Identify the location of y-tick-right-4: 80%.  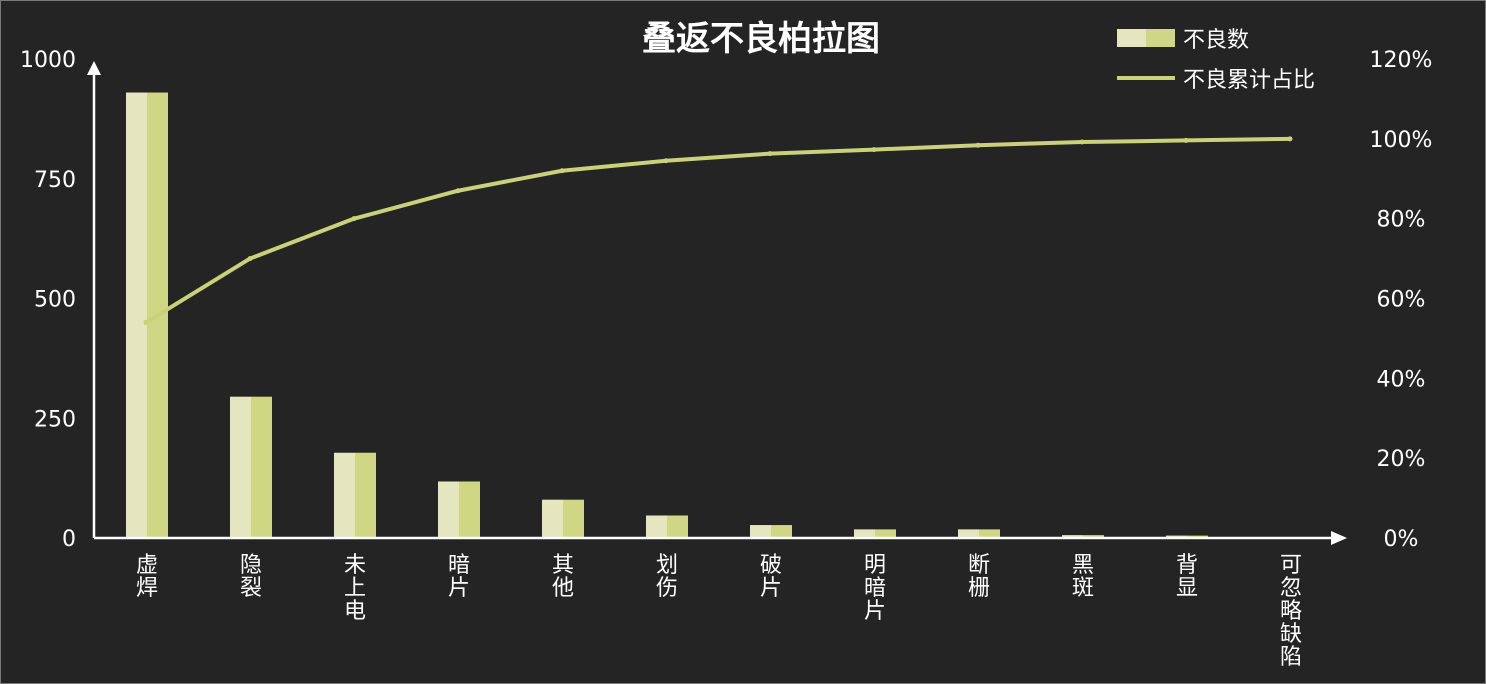
(1401, 220).